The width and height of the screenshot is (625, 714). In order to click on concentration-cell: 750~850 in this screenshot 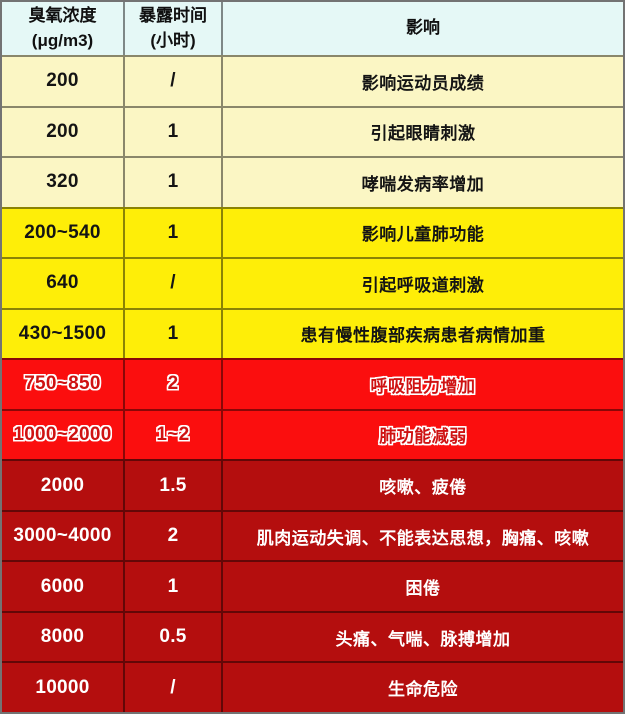, I will do `click(62, 384)`.